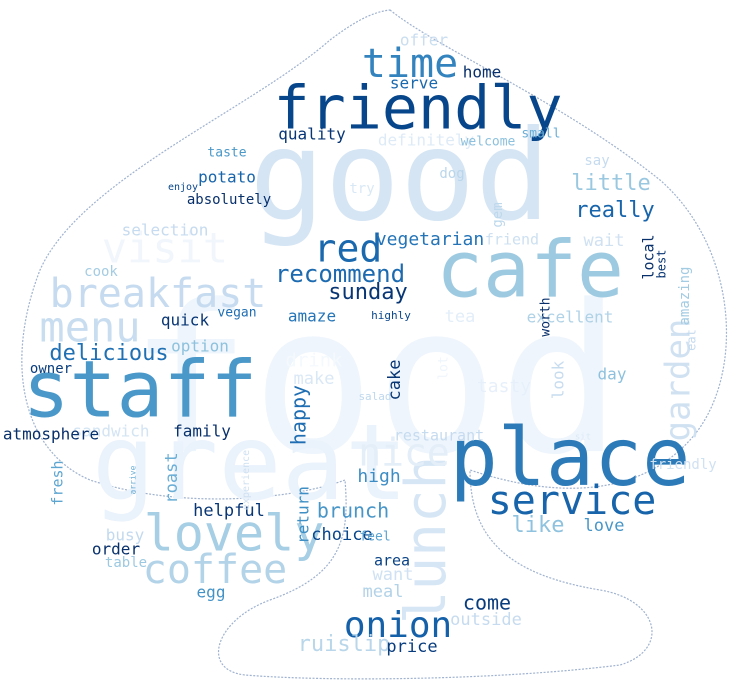 This screenshot has width=745, height=689. Describe the element at coordinates (604, 526) in the screenshot. I see `cloud-word: love` at that location.